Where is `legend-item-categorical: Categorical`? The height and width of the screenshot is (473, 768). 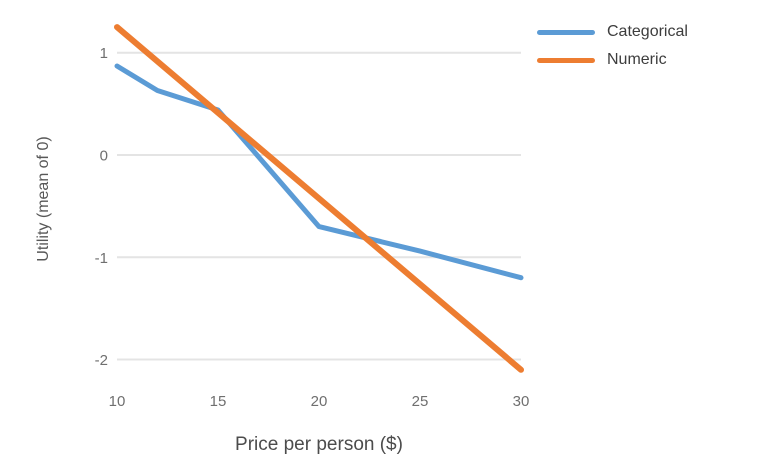 legend-item-categorical: Categorical is located at coordinates (612, 32).